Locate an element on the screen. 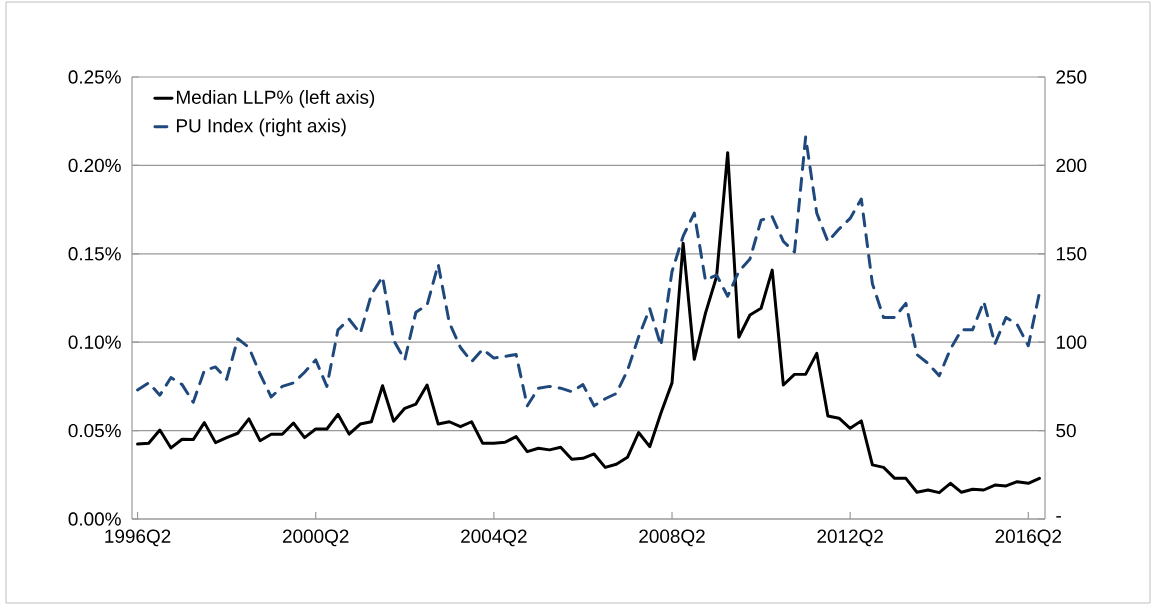 This screenshot has width=1152, height=605. legend-label: Median LLP% (left axis) is located at coordinates (275, 99).